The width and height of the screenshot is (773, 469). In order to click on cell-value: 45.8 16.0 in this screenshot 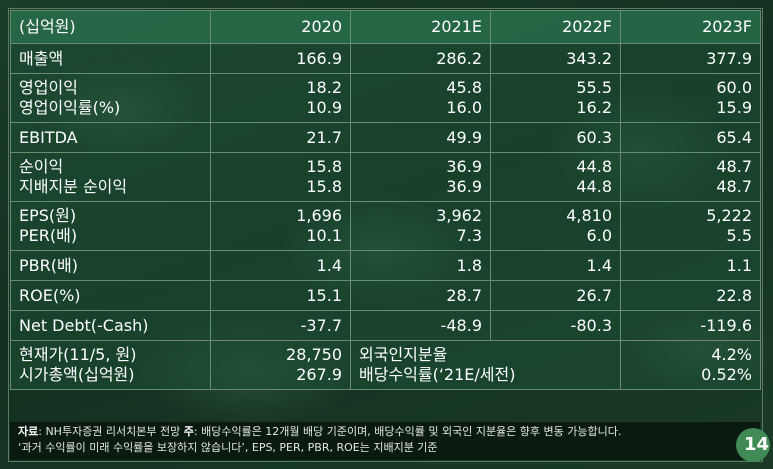, I will do `click(420, 98)`.